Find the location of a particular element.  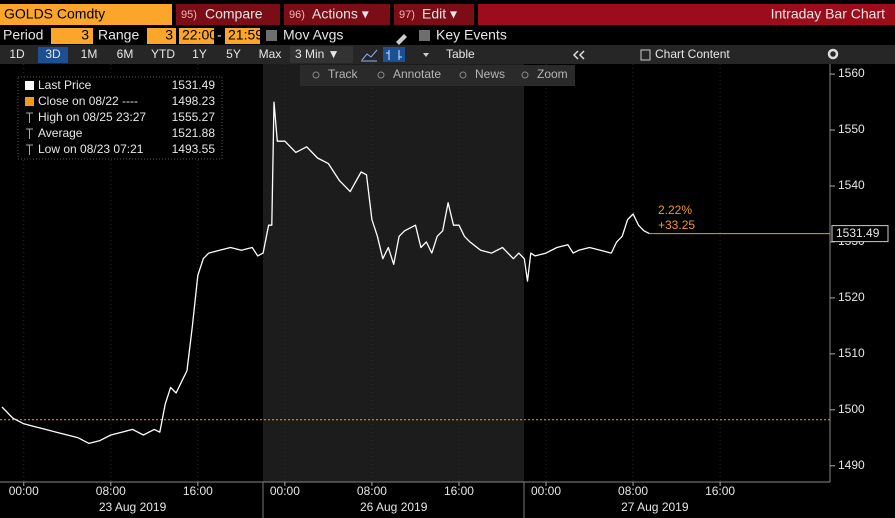

y-tick-label: 1520 is located at coordinates (851, 297).